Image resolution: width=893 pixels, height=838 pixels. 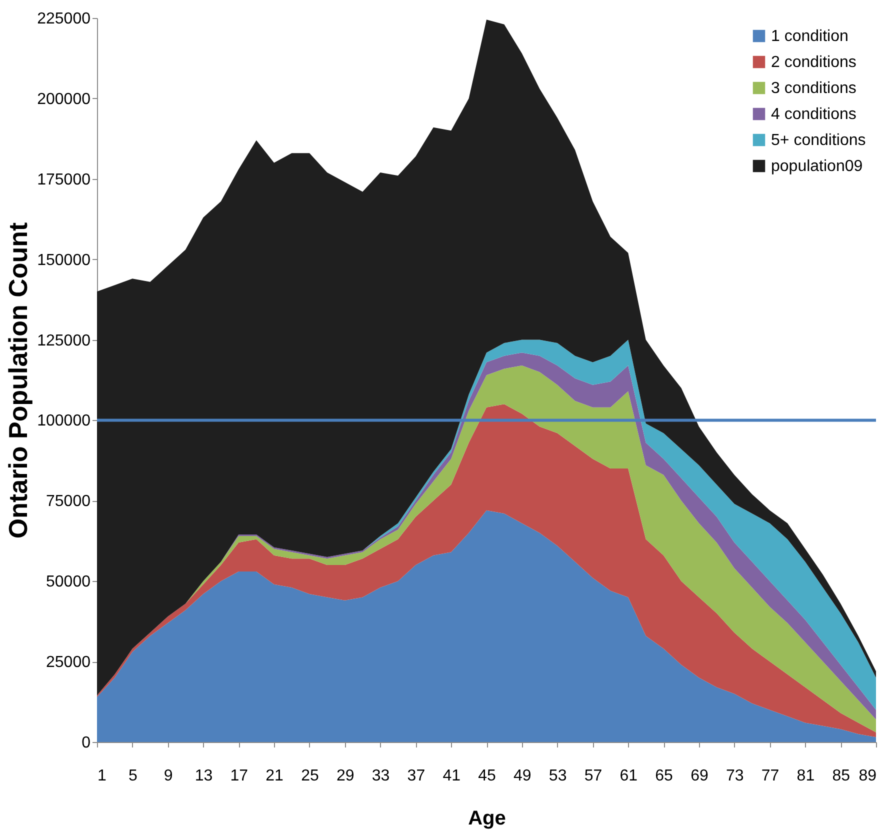 I want to click on y-tick-label: 75000, so click(x=68, y=501).